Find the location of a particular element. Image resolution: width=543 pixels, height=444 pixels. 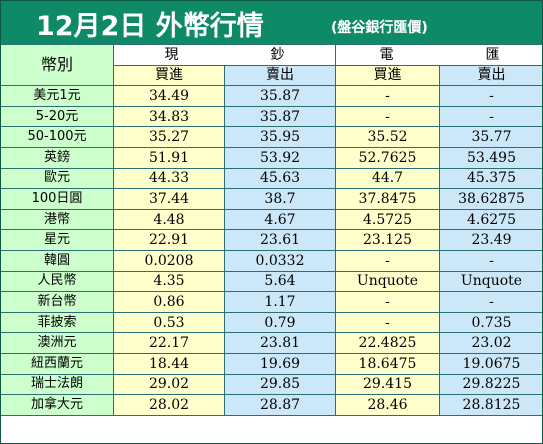

wire-header-left: 電 is located at coordinates (386, 54).